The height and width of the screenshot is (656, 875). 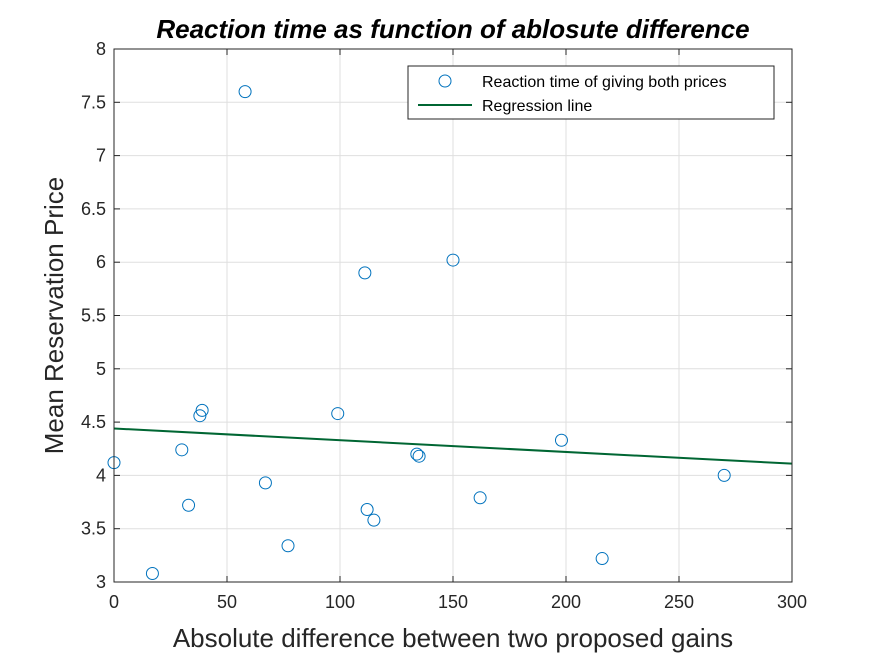 What do you see at coordinates (114, 602) in the screenshot?
I see `x-tick-label: 0` at bounding box center [114, 602].